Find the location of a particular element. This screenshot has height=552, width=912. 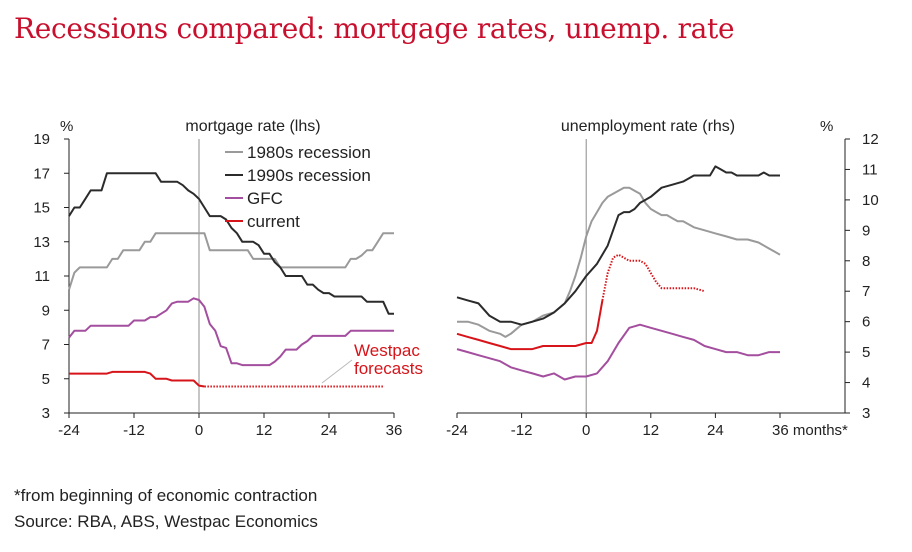

left-y-tick-label: 15 is located at coordinates (41, 208).